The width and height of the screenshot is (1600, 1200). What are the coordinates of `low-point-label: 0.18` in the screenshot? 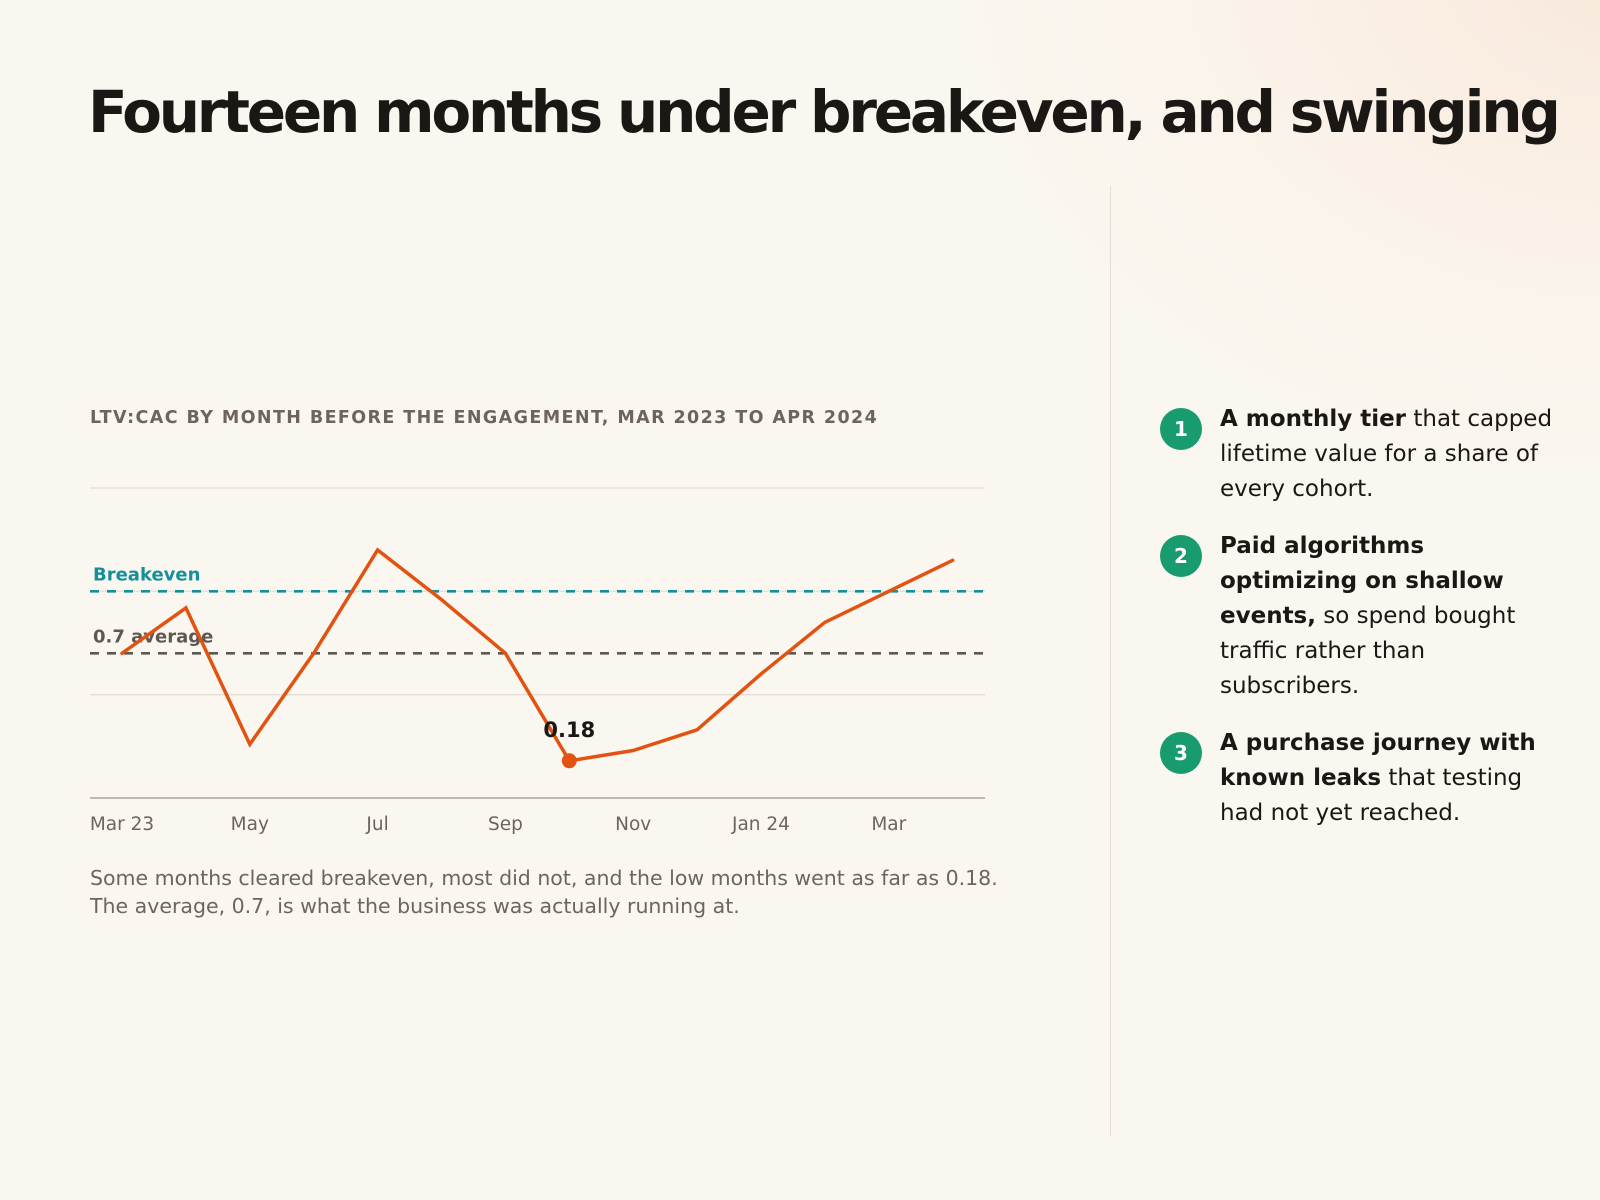 It's located at (569, 730).